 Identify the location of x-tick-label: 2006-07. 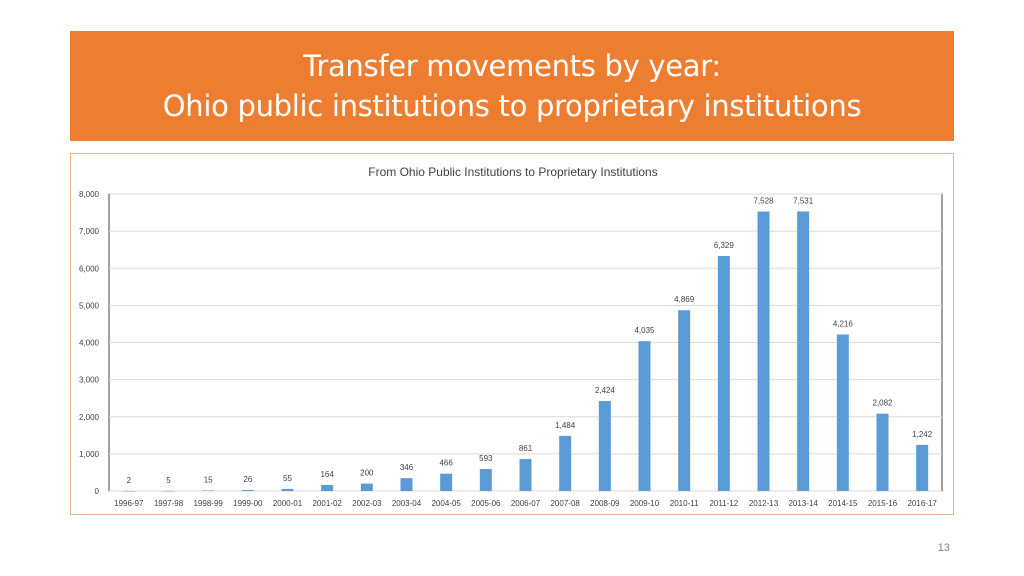
(526, 503).